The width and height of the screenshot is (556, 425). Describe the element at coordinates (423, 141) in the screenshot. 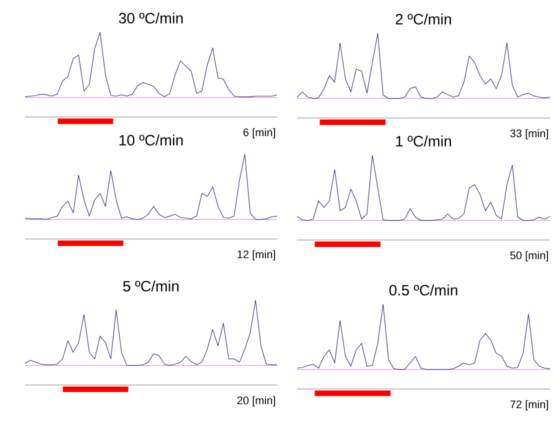

I see `chart-title: 1 ºC/min` at that location.